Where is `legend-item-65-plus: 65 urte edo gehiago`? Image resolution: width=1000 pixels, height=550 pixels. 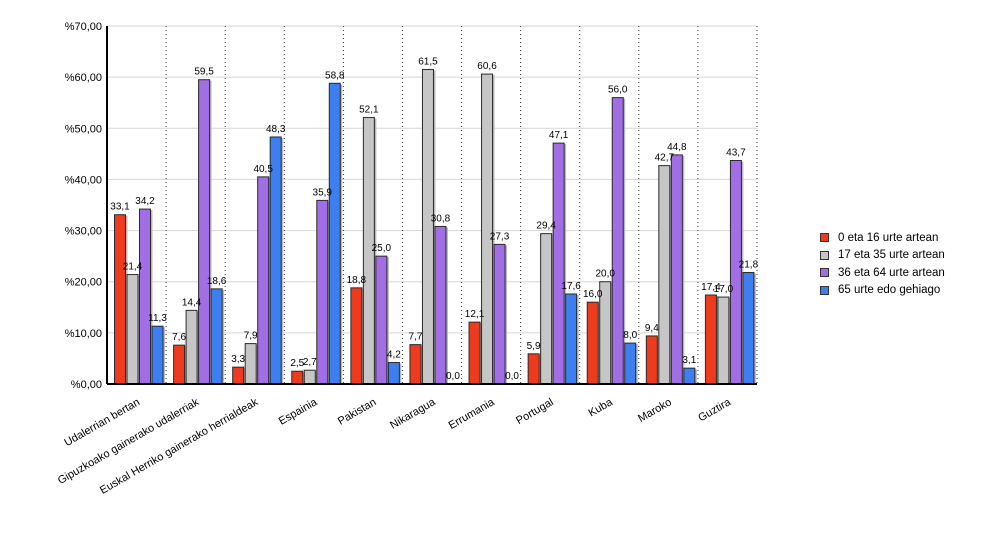 legend-item-65-plus: 65 urte edo gehiago is located at coordinates (882, 291).